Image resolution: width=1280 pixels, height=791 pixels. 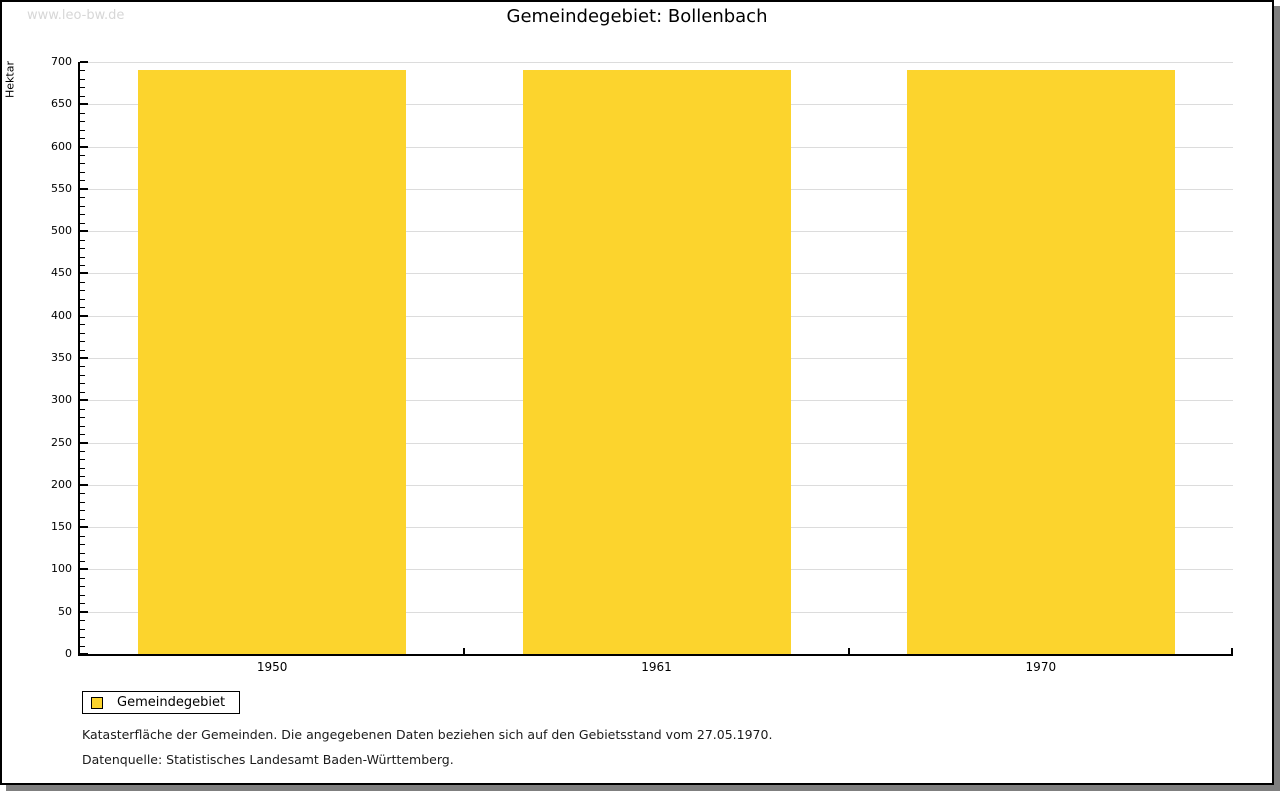 What do you see at coordinates (10, 79) in the screenshot?
I see `y-axis-label: Hektar` at bounding box center [10, 79].